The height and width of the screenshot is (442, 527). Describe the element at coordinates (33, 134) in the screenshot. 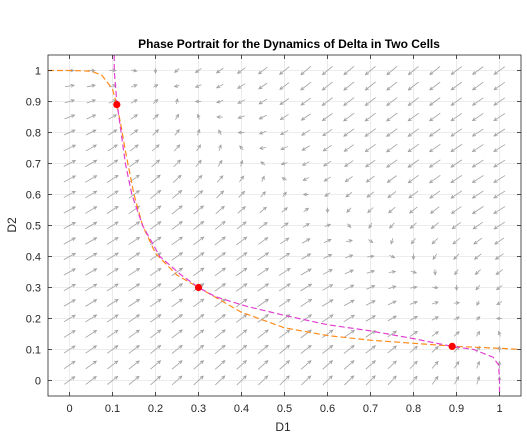

I see `y-tick-label: 0.8` at that location.